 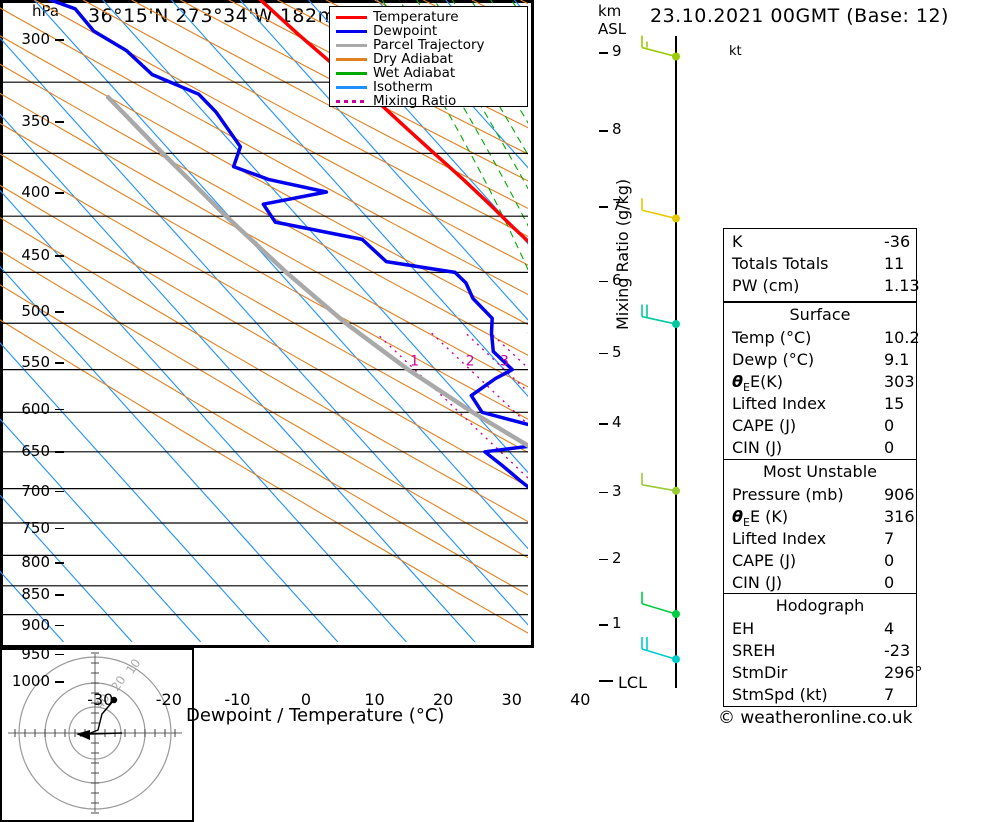 What do you see at coordinates (413, 59) in the screenshot?
I see `legend-label: Dry Adiabat` at bounding box center [413, 59].